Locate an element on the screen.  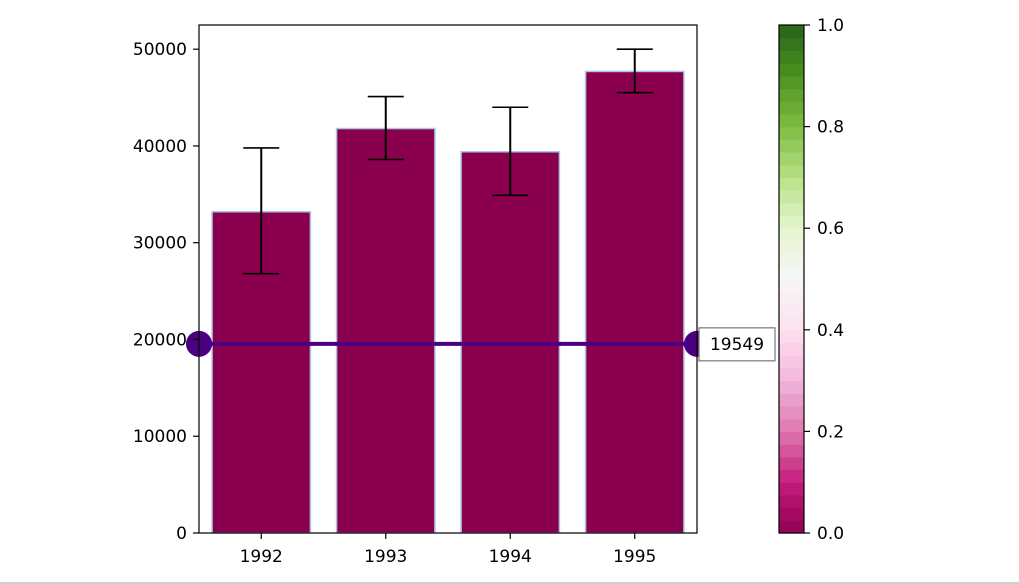
y-tick-label: 20000 is located at coordinates (160, 340).